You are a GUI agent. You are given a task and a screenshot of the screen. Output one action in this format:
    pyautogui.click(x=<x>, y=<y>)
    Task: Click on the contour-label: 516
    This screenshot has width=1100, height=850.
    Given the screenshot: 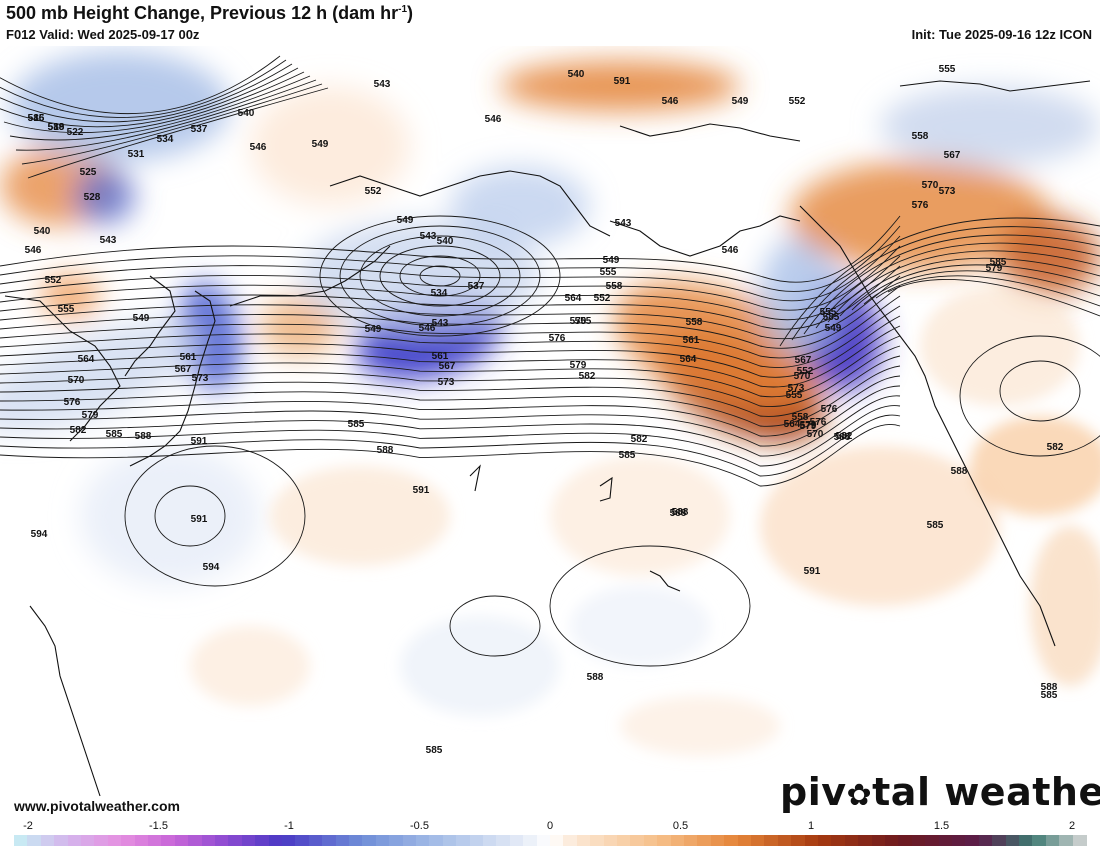 What is the action you would take?
    pyautogui.click(x=36, y=118)
    